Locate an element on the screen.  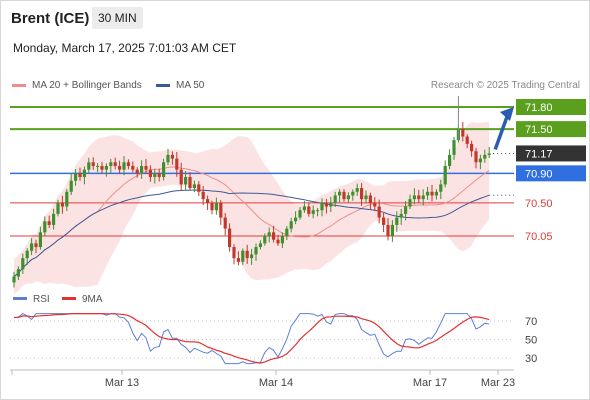
legend-ma50: MA 50 is located at coordinates (180, 85).